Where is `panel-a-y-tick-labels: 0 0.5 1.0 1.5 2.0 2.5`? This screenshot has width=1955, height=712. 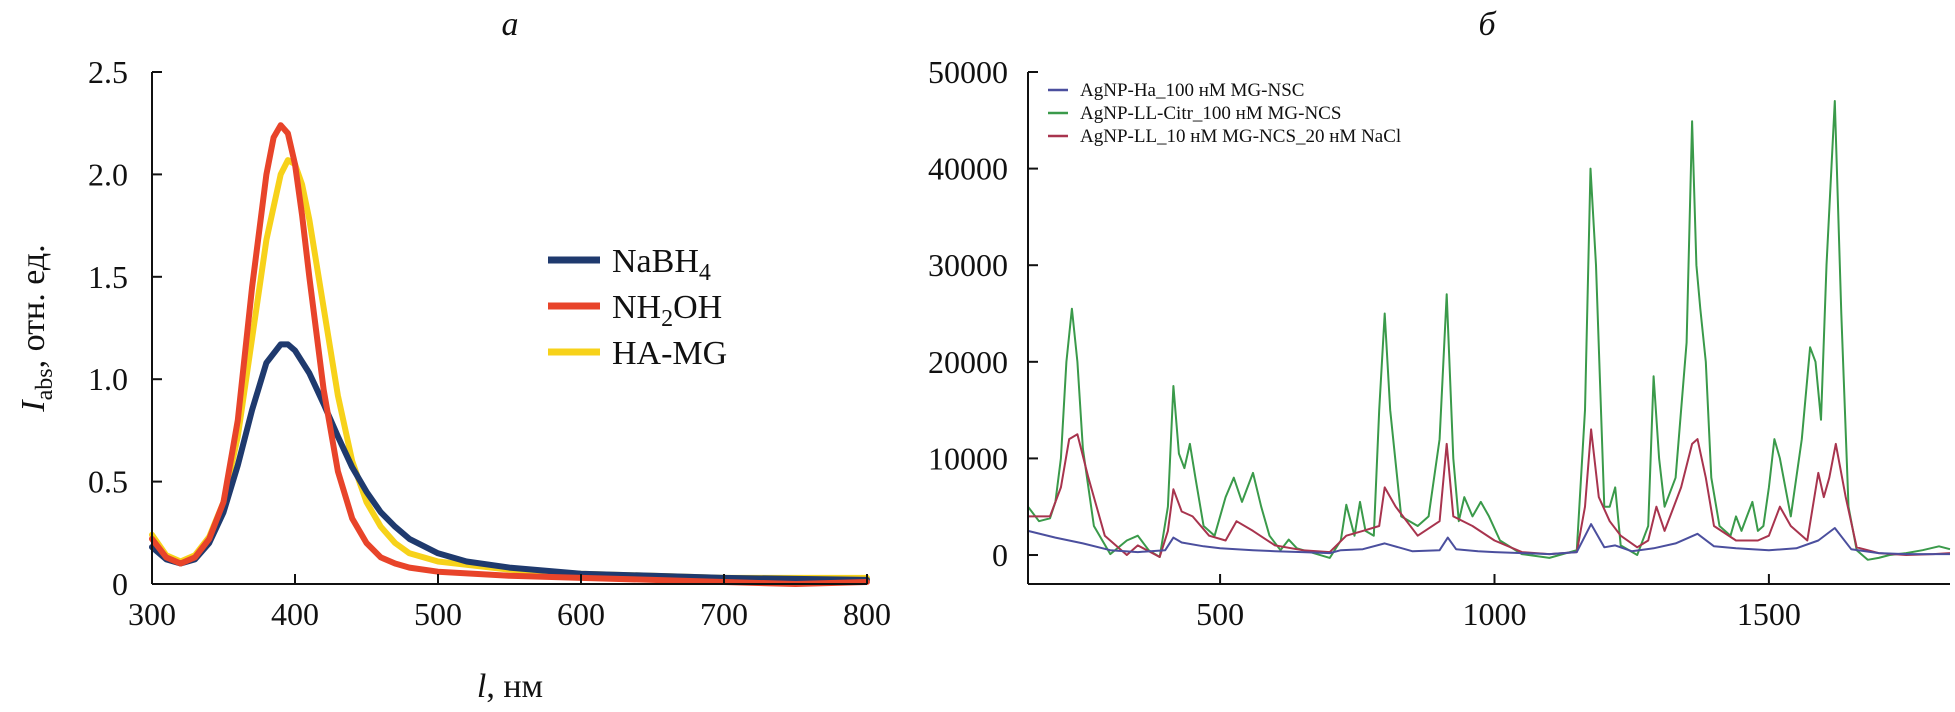
panel-a-y-tick-labels: 0 0.5 1.0 1.5 2.0 2.5 is located at coordinates (125, 328).